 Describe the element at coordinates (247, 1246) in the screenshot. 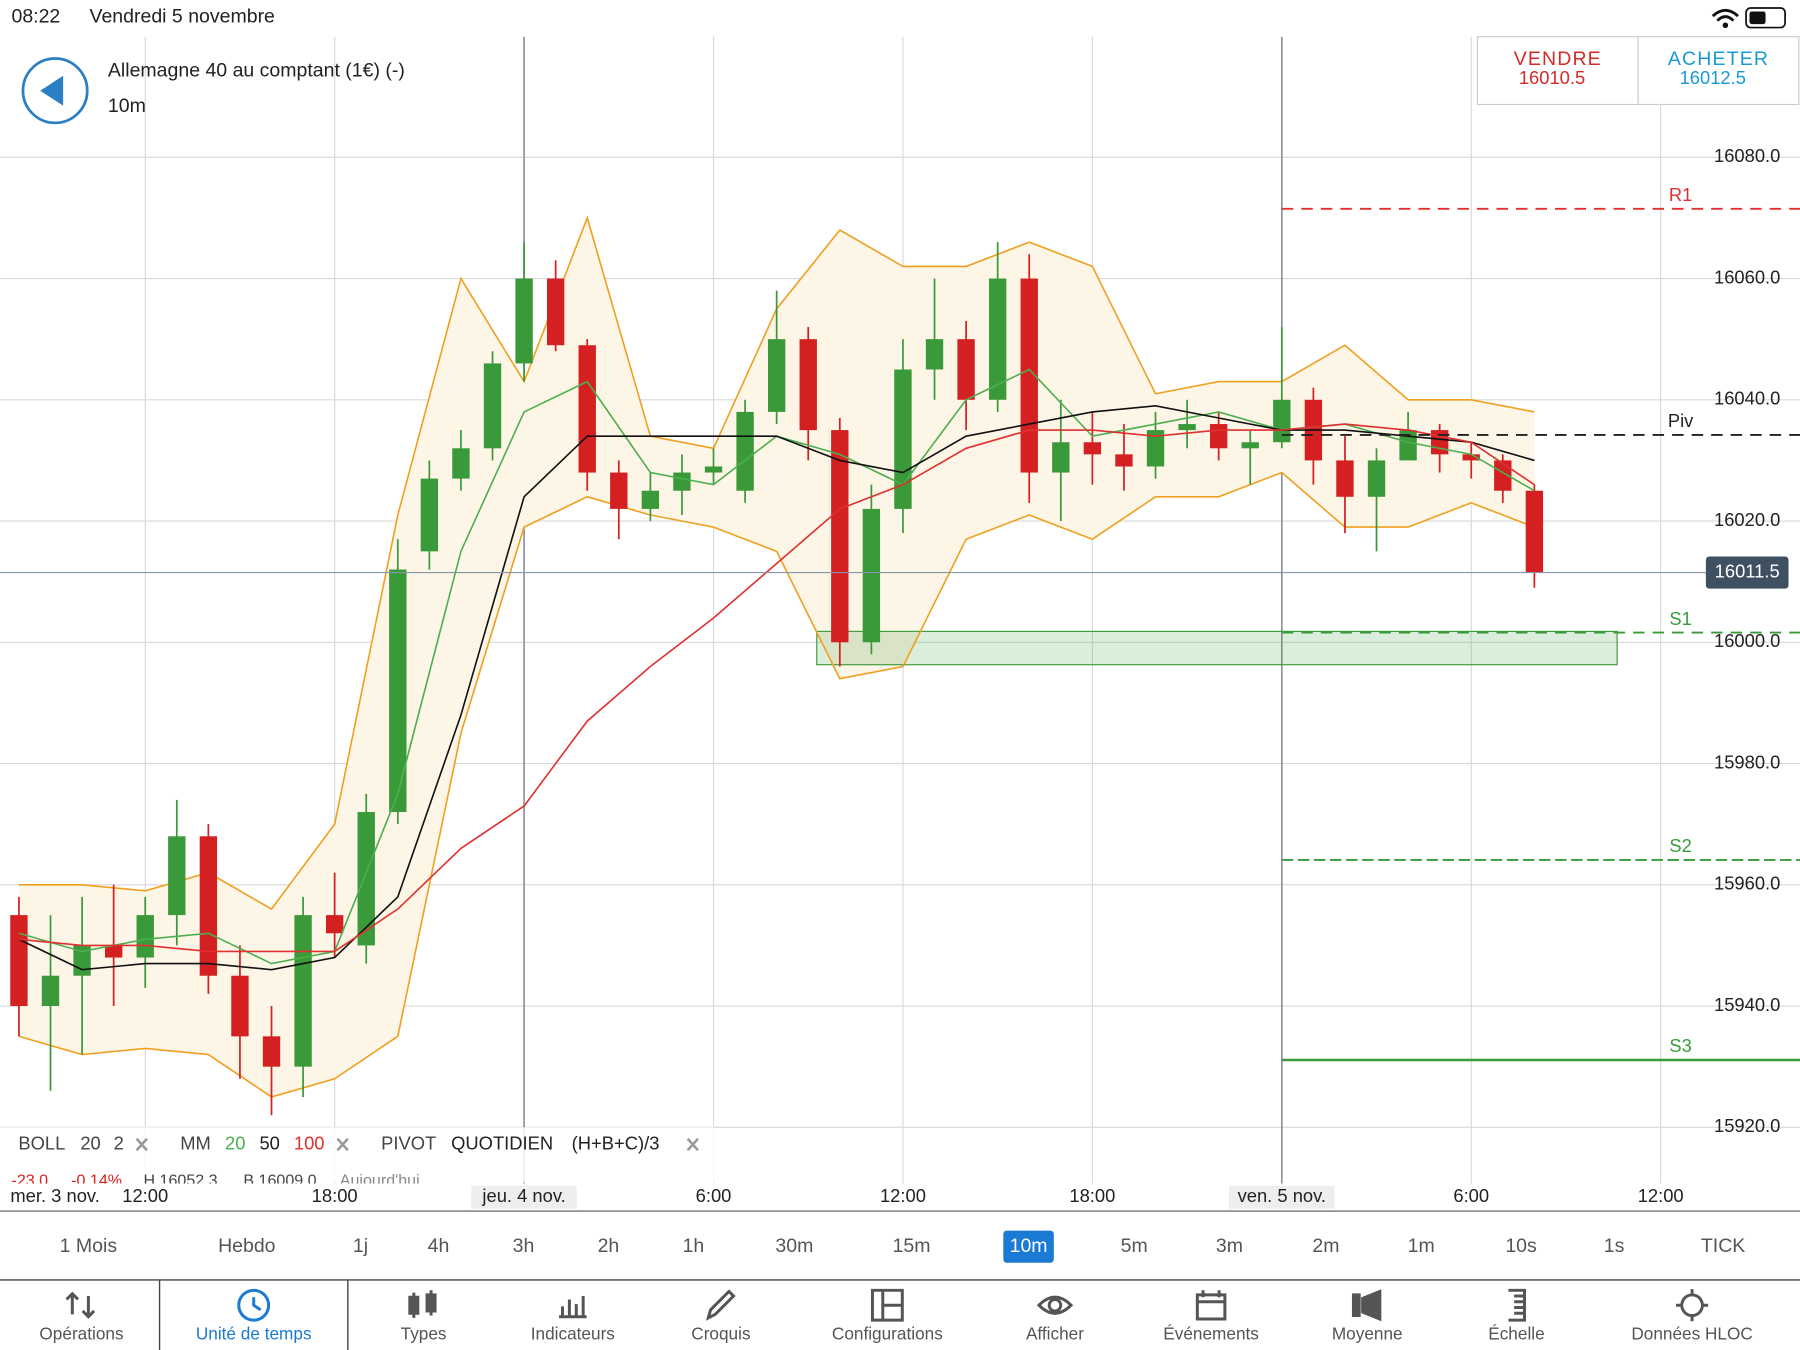

I see `timeframe-option: Hebdo` at that location.